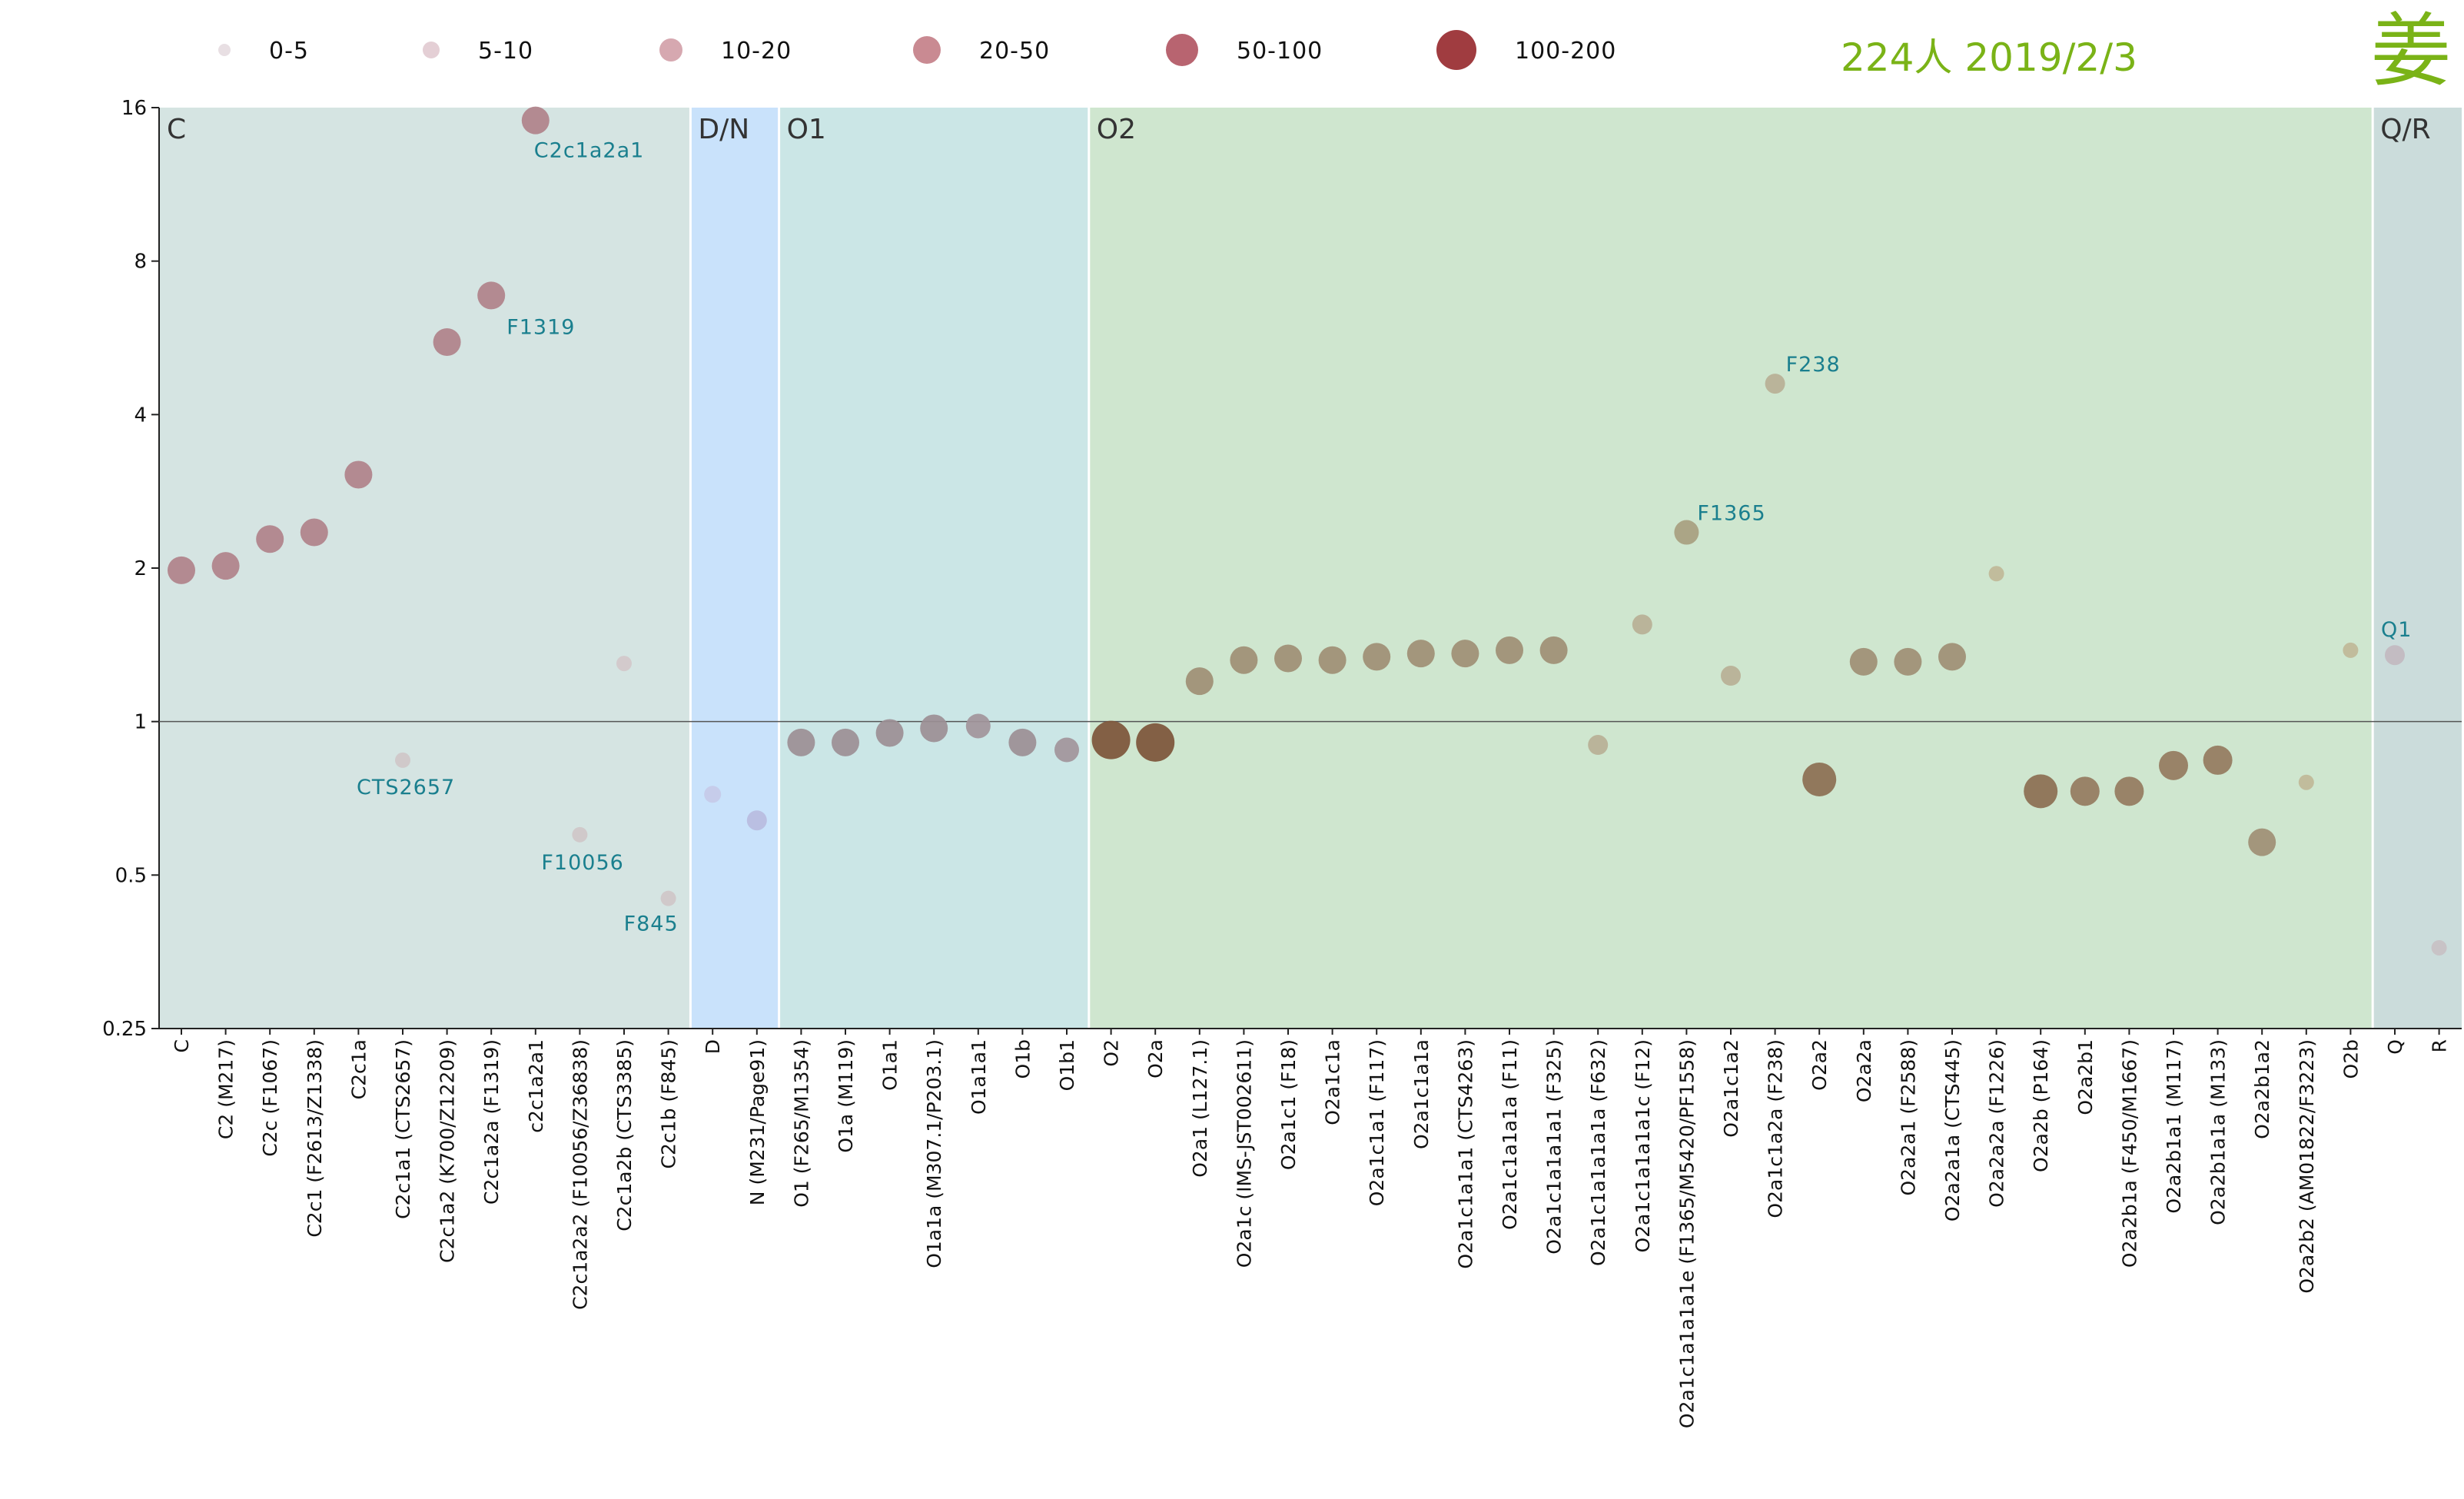  Describe the element at coordinates (1333, 1082) in the screenshot. I see `x-tick-label: O2a1c1a` at that location.